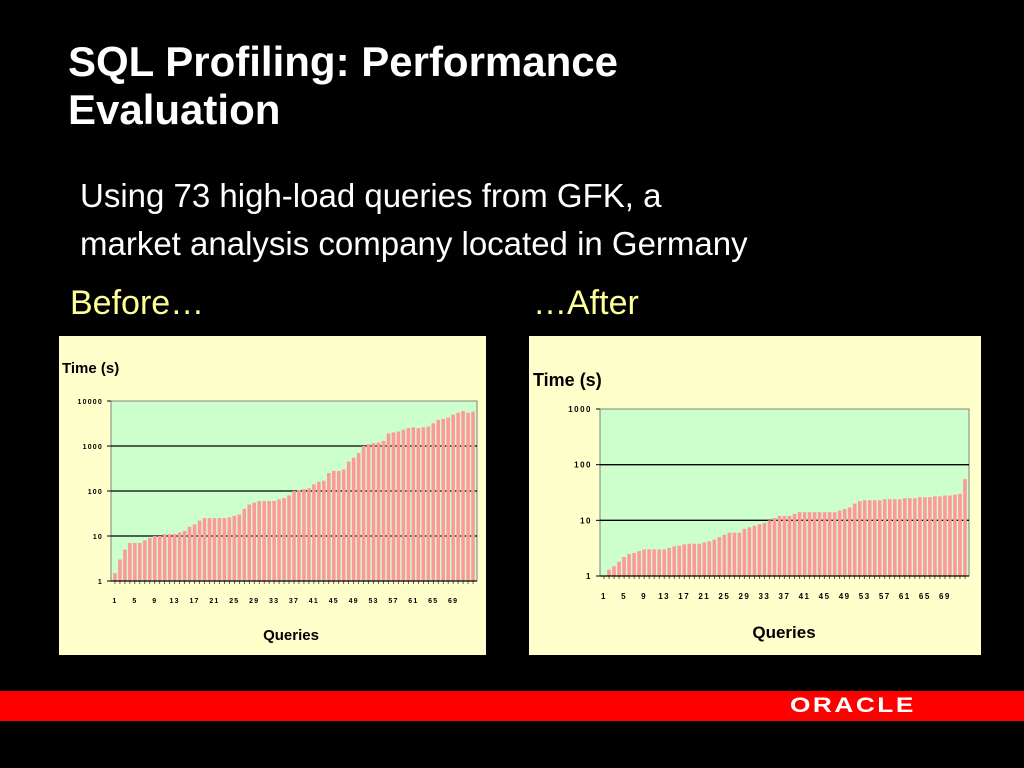  I want to click on y-axis-label: Time (s), so click(90, 368).